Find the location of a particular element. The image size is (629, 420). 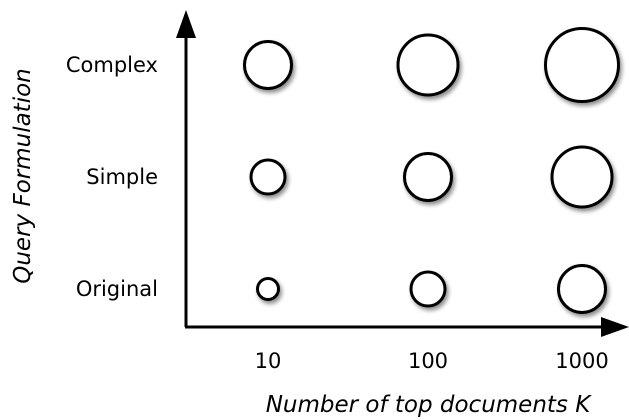

x-tick-label-1000: 1000 is located at coordinates (581, 361).